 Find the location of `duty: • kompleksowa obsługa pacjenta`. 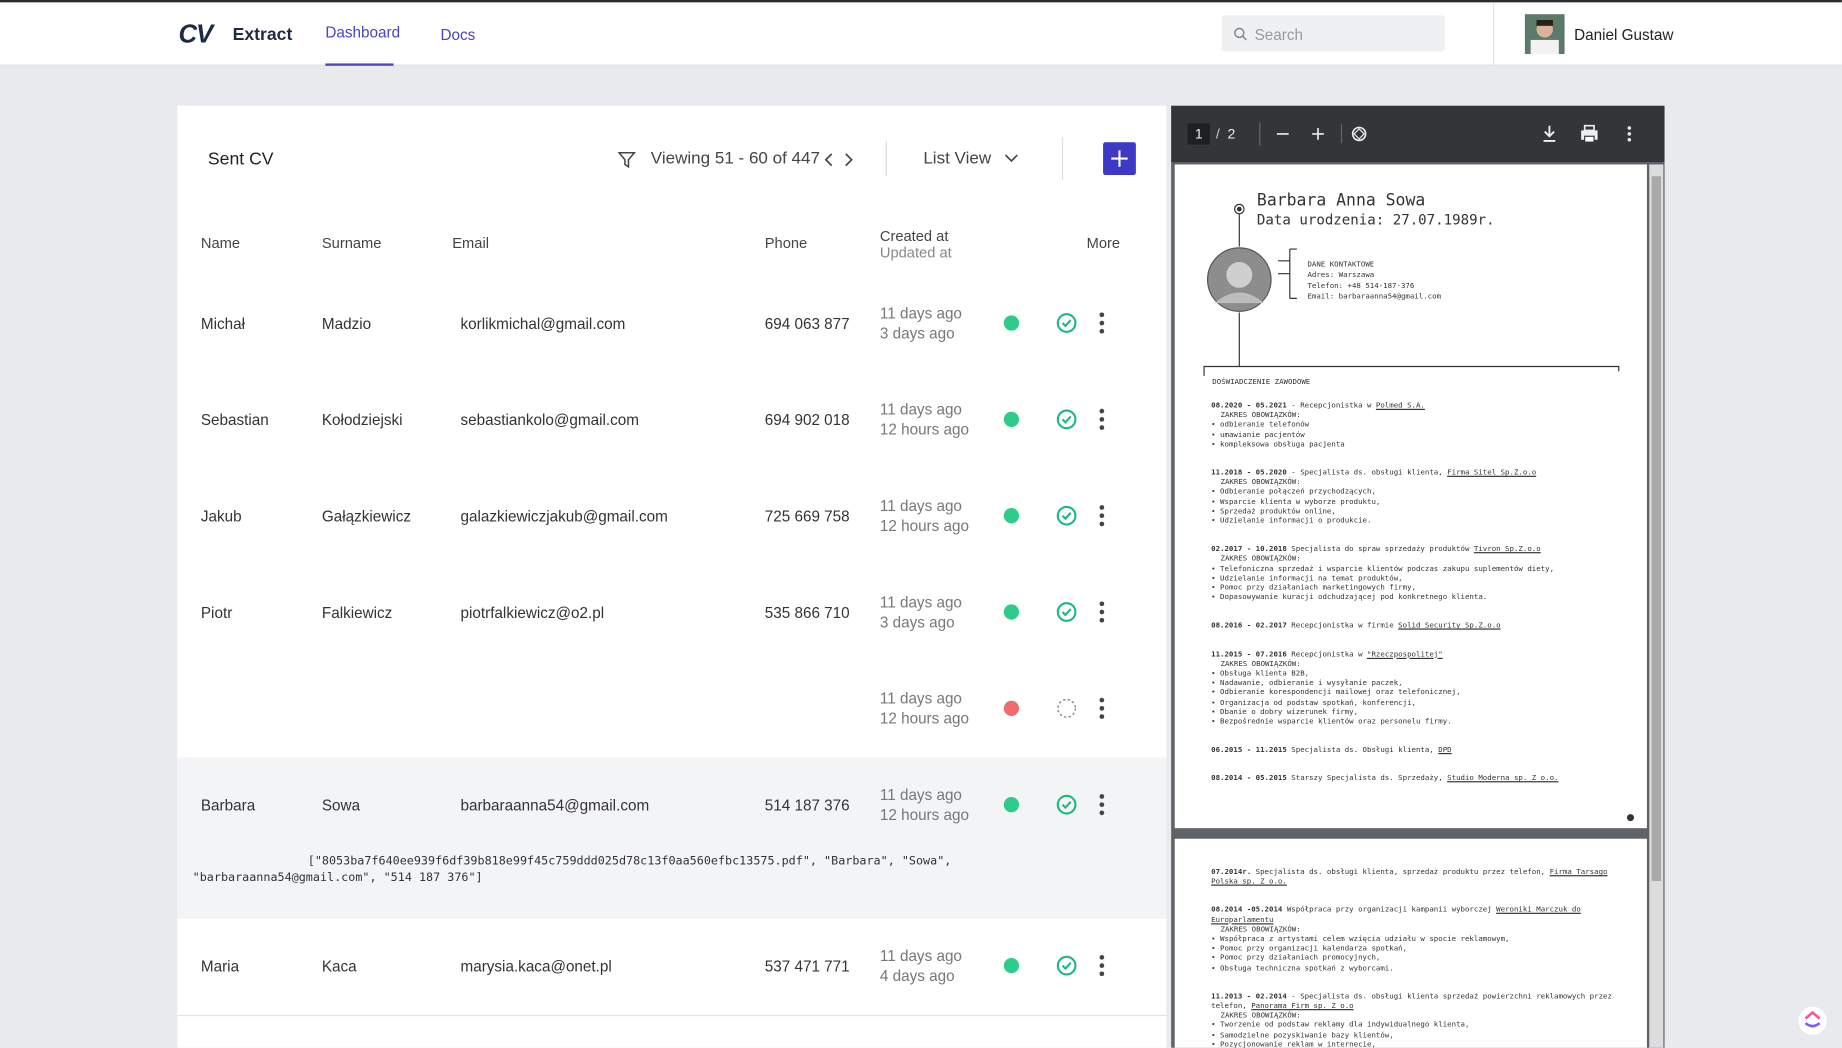

duty: • kompleksowa obsługa pacjenta is located at coordinates (1278, 444).